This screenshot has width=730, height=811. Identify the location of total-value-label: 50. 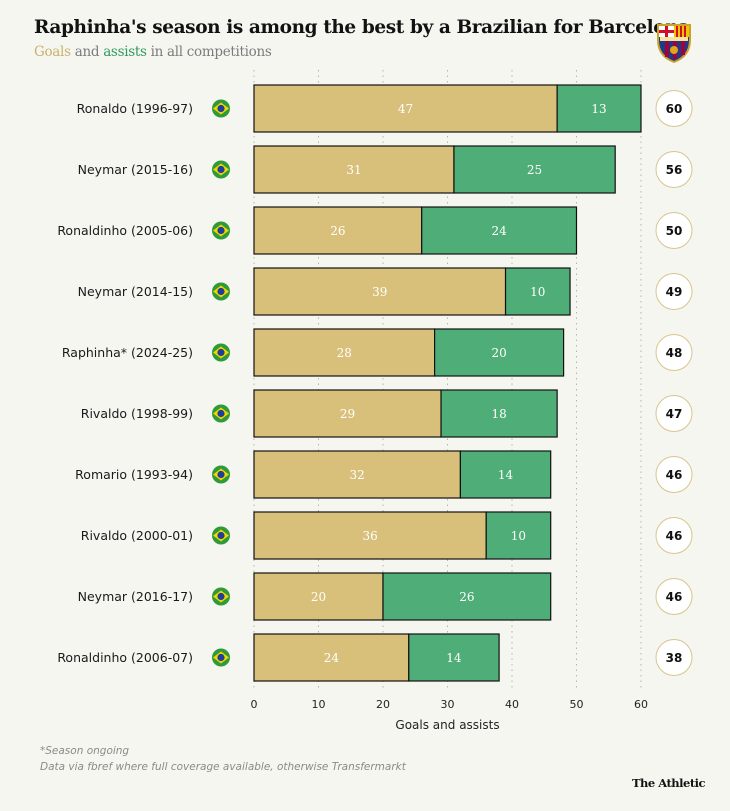
(674, 231).